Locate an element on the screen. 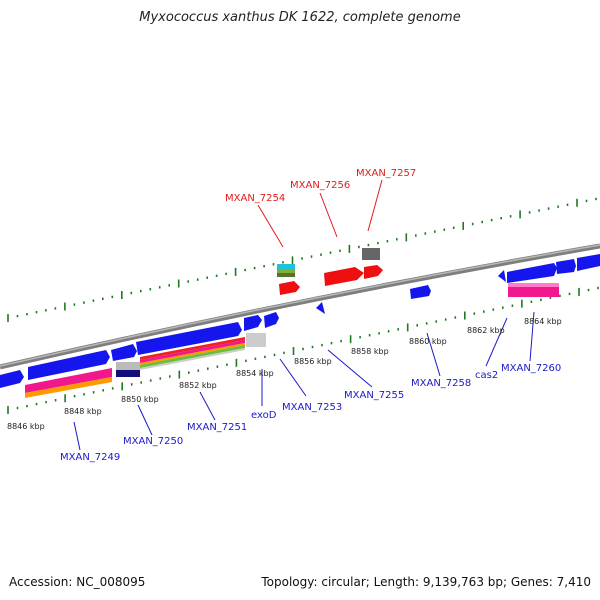 The height and width of the screenshot is (600, 600). feature-stripe-orange is located at coordinates (192, 354).